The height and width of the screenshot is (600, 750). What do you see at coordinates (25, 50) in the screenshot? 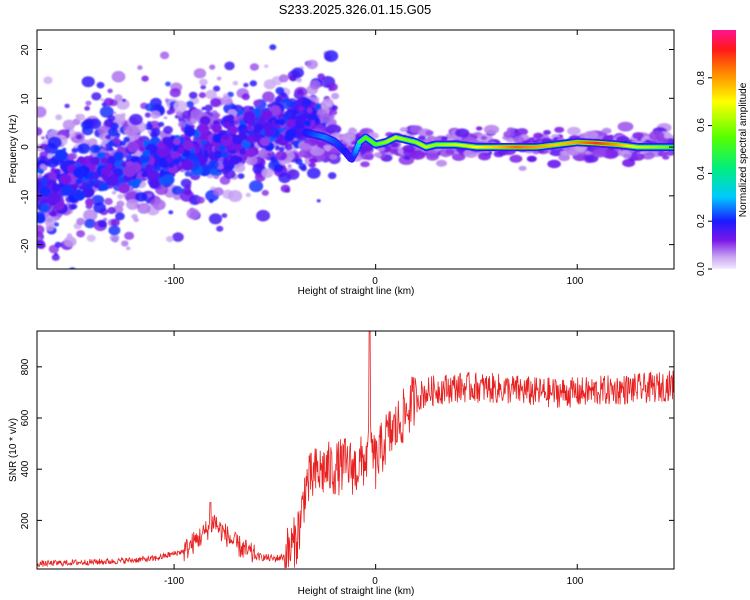
I see `spectrogram-ytick-label: 20` at bounding box center [25, 50].